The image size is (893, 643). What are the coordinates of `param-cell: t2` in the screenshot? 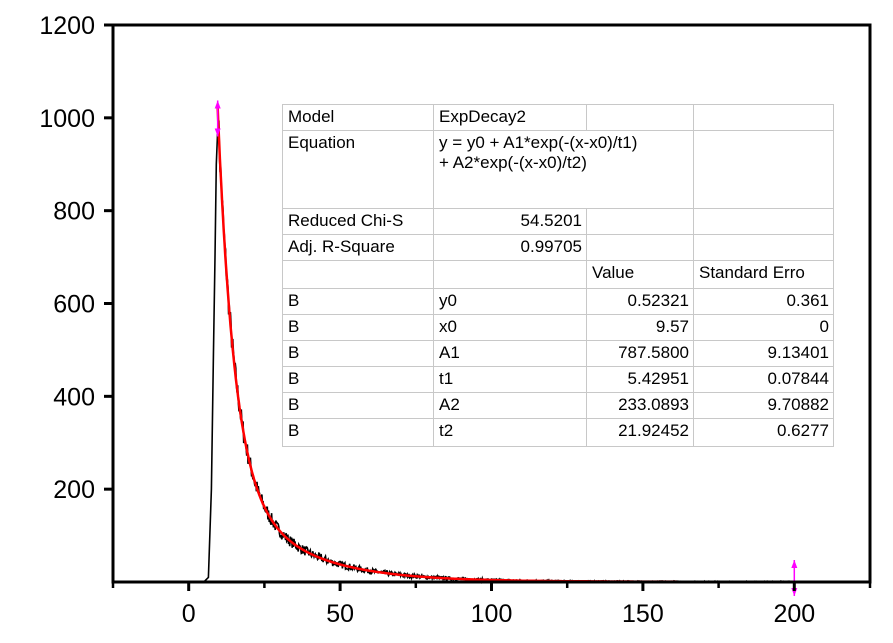 It's located at (510, 432).